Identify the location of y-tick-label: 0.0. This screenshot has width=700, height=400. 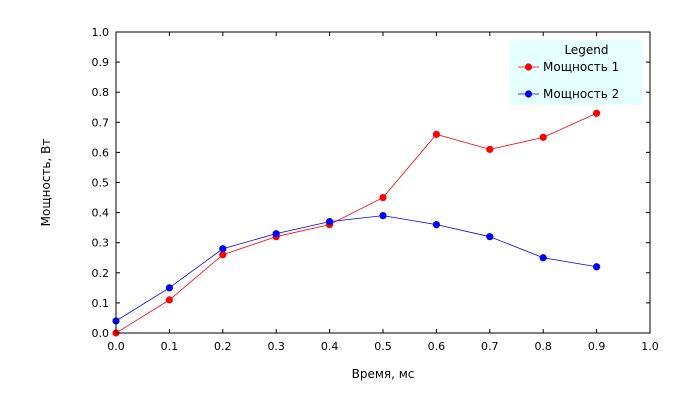
(101, 333).